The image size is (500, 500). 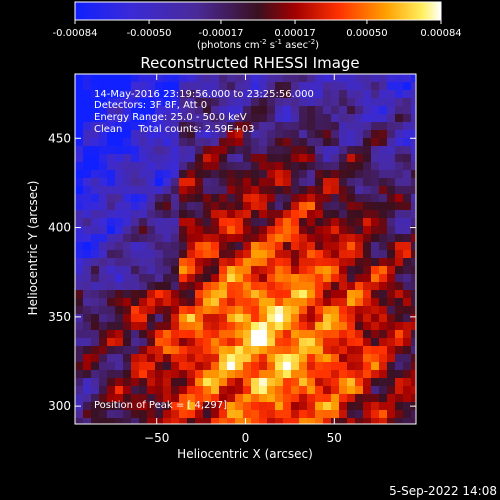 I want to click on annotation-detectors: Detectors: 3F 8F, Att 0, so click(x=150, y=105).